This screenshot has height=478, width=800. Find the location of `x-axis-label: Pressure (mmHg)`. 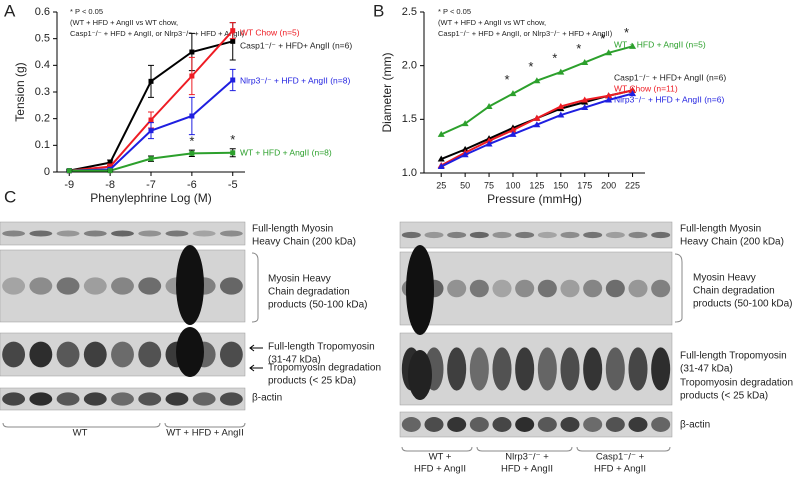

x-axis-label: Pressure (mmHg) is located at coordinates (534, 199).